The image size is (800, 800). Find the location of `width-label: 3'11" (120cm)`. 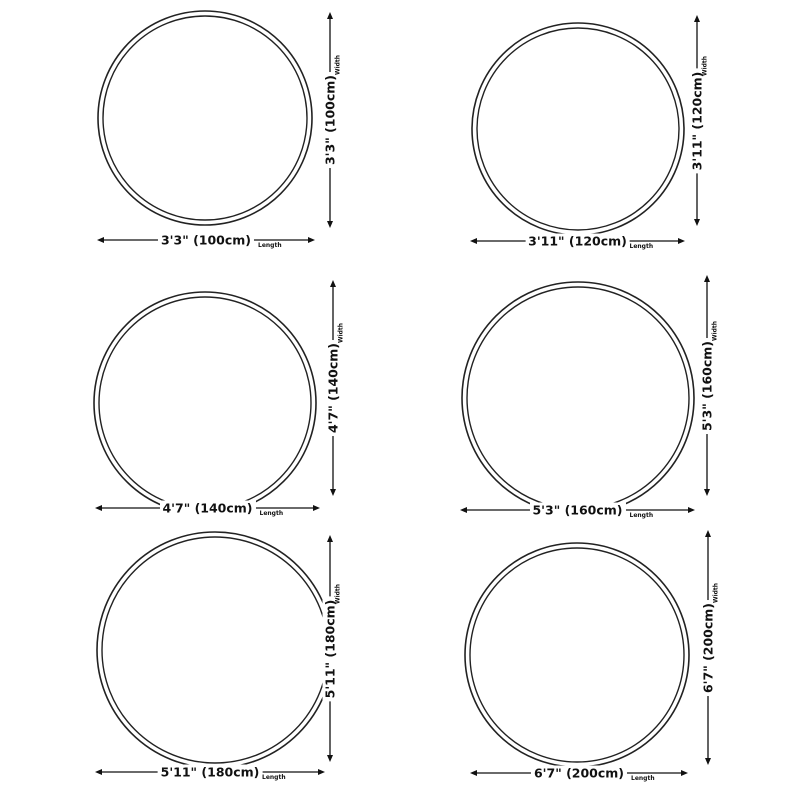

width-label: 3'11" (120cm) is located at coordinates (697, 120).